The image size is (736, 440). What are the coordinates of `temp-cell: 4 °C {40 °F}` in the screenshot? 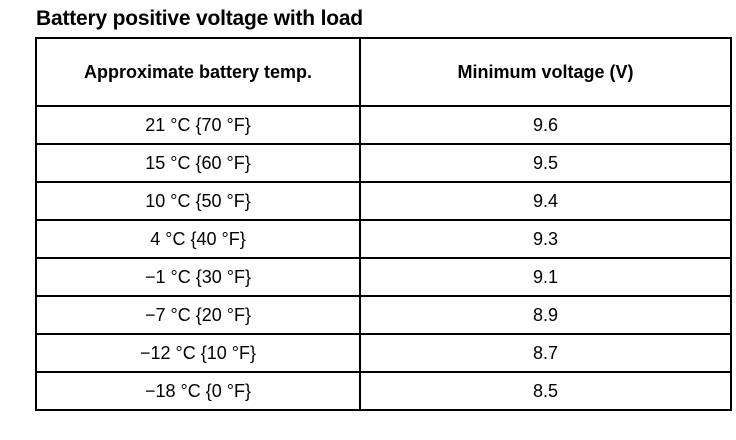 It's located at (198, 239).